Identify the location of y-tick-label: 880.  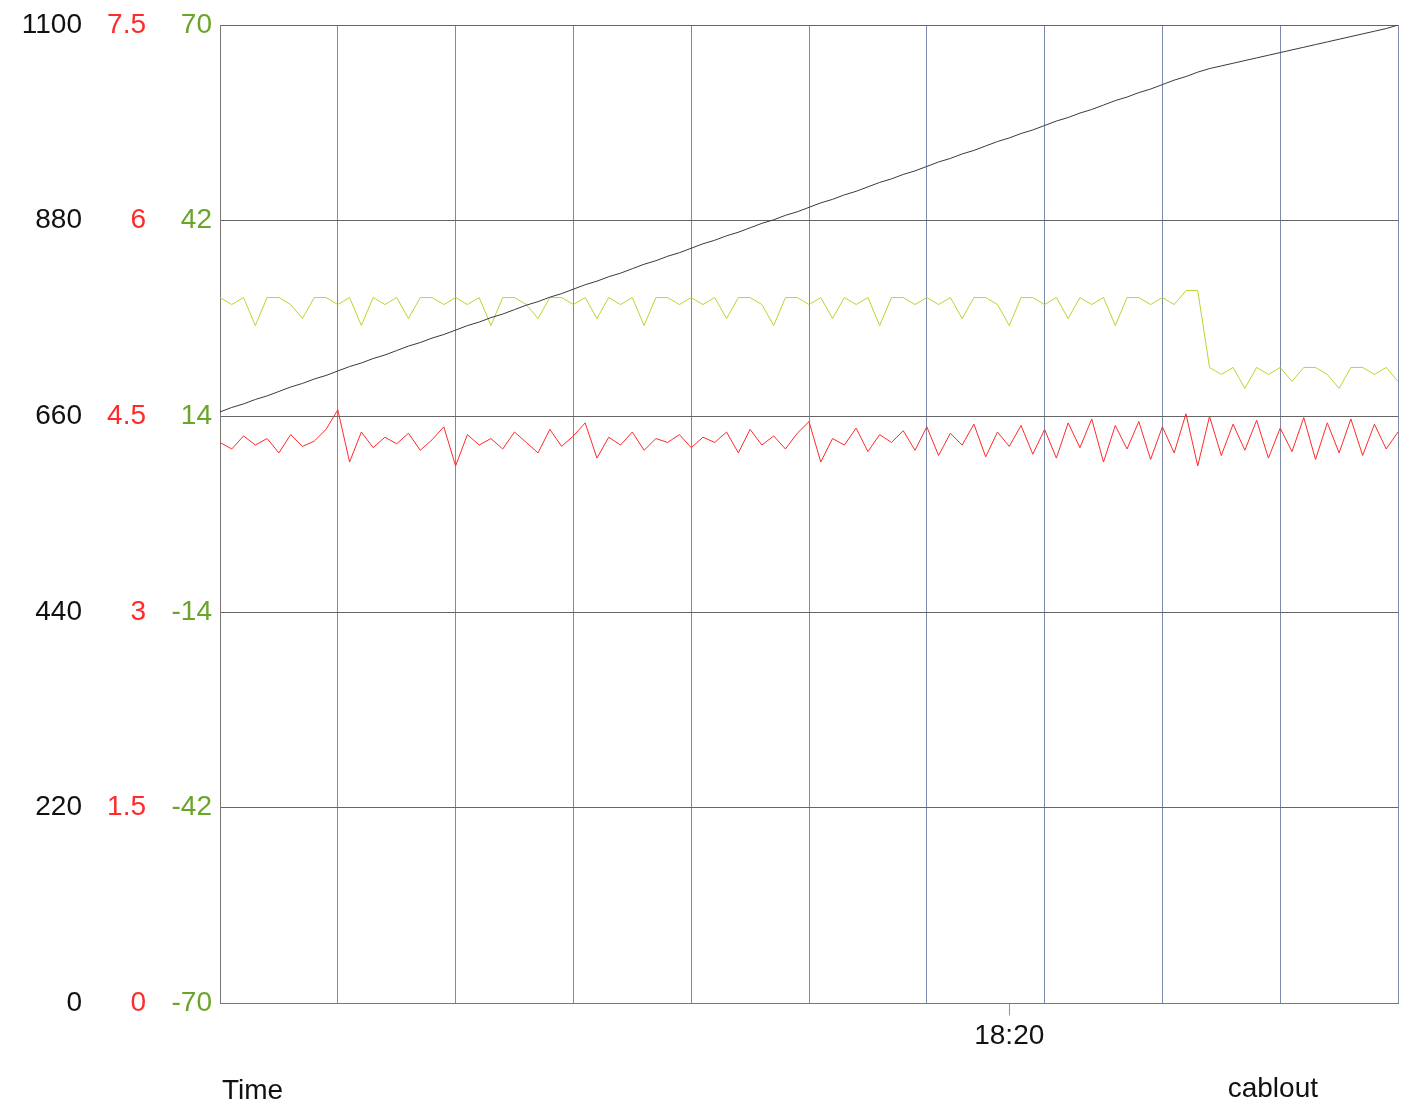
(58, 219).